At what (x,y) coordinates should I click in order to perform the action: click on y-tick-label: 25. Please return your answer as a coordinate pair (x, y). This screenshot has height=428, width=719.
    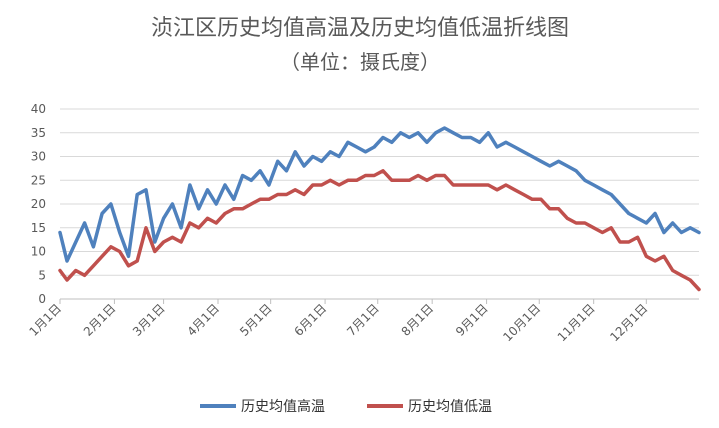
    Looking at the image, I should click on (38, 180).